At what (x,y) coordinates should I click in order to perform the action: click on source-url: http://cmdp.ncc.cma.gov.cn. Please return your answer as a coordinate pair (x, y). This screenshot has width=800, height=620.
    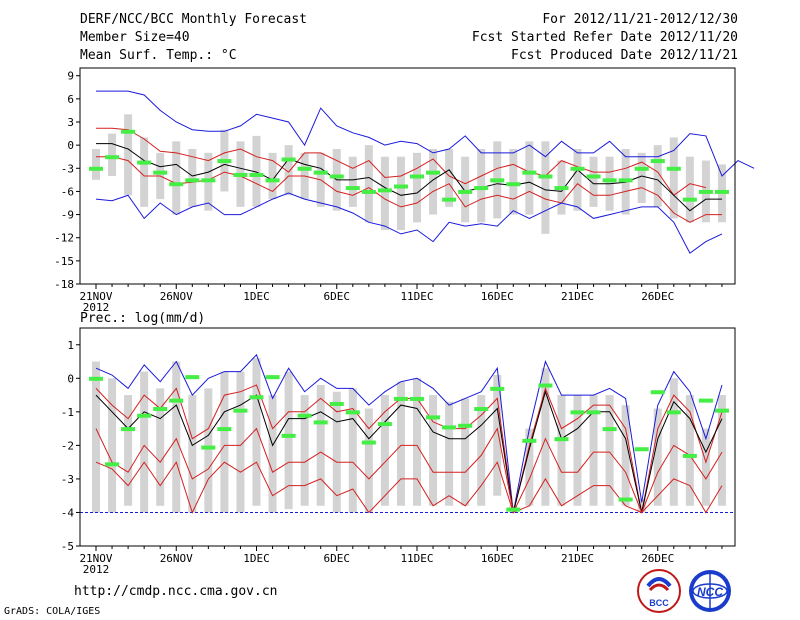
    Looking at the image, I should click on (176, 591).